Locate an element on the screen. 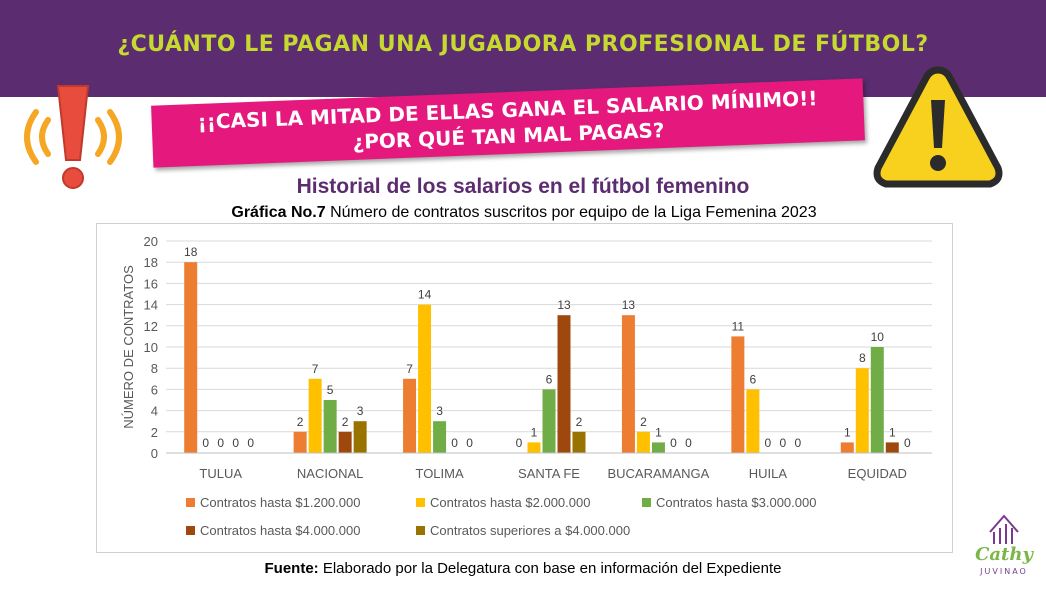 This screenshot has width=1046, height=590. y-tick-label: 14 is located at coordinates (151, 305).